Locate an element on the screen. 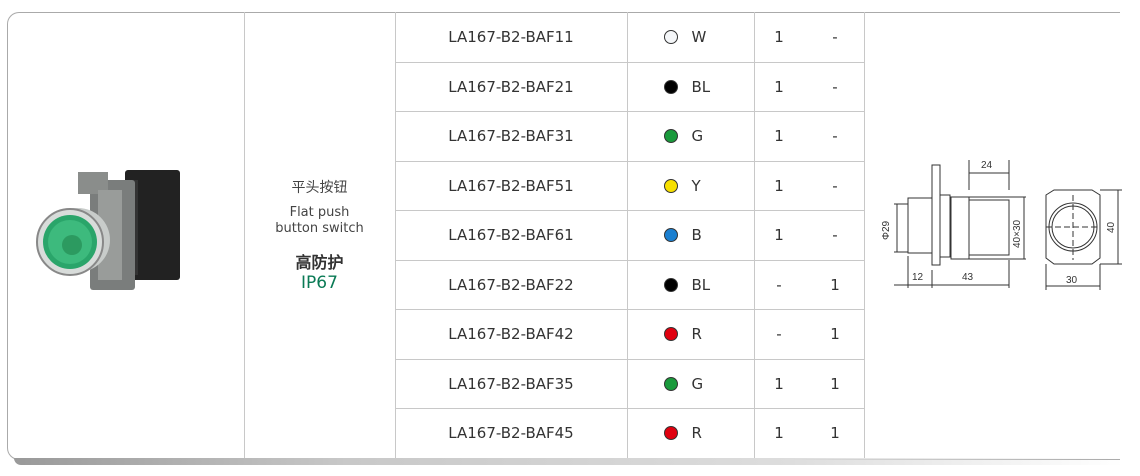 Image resolution: width=1140 pixels, height=476 pixels. protection-rating: IP67 is located at coordinates (319, 283).